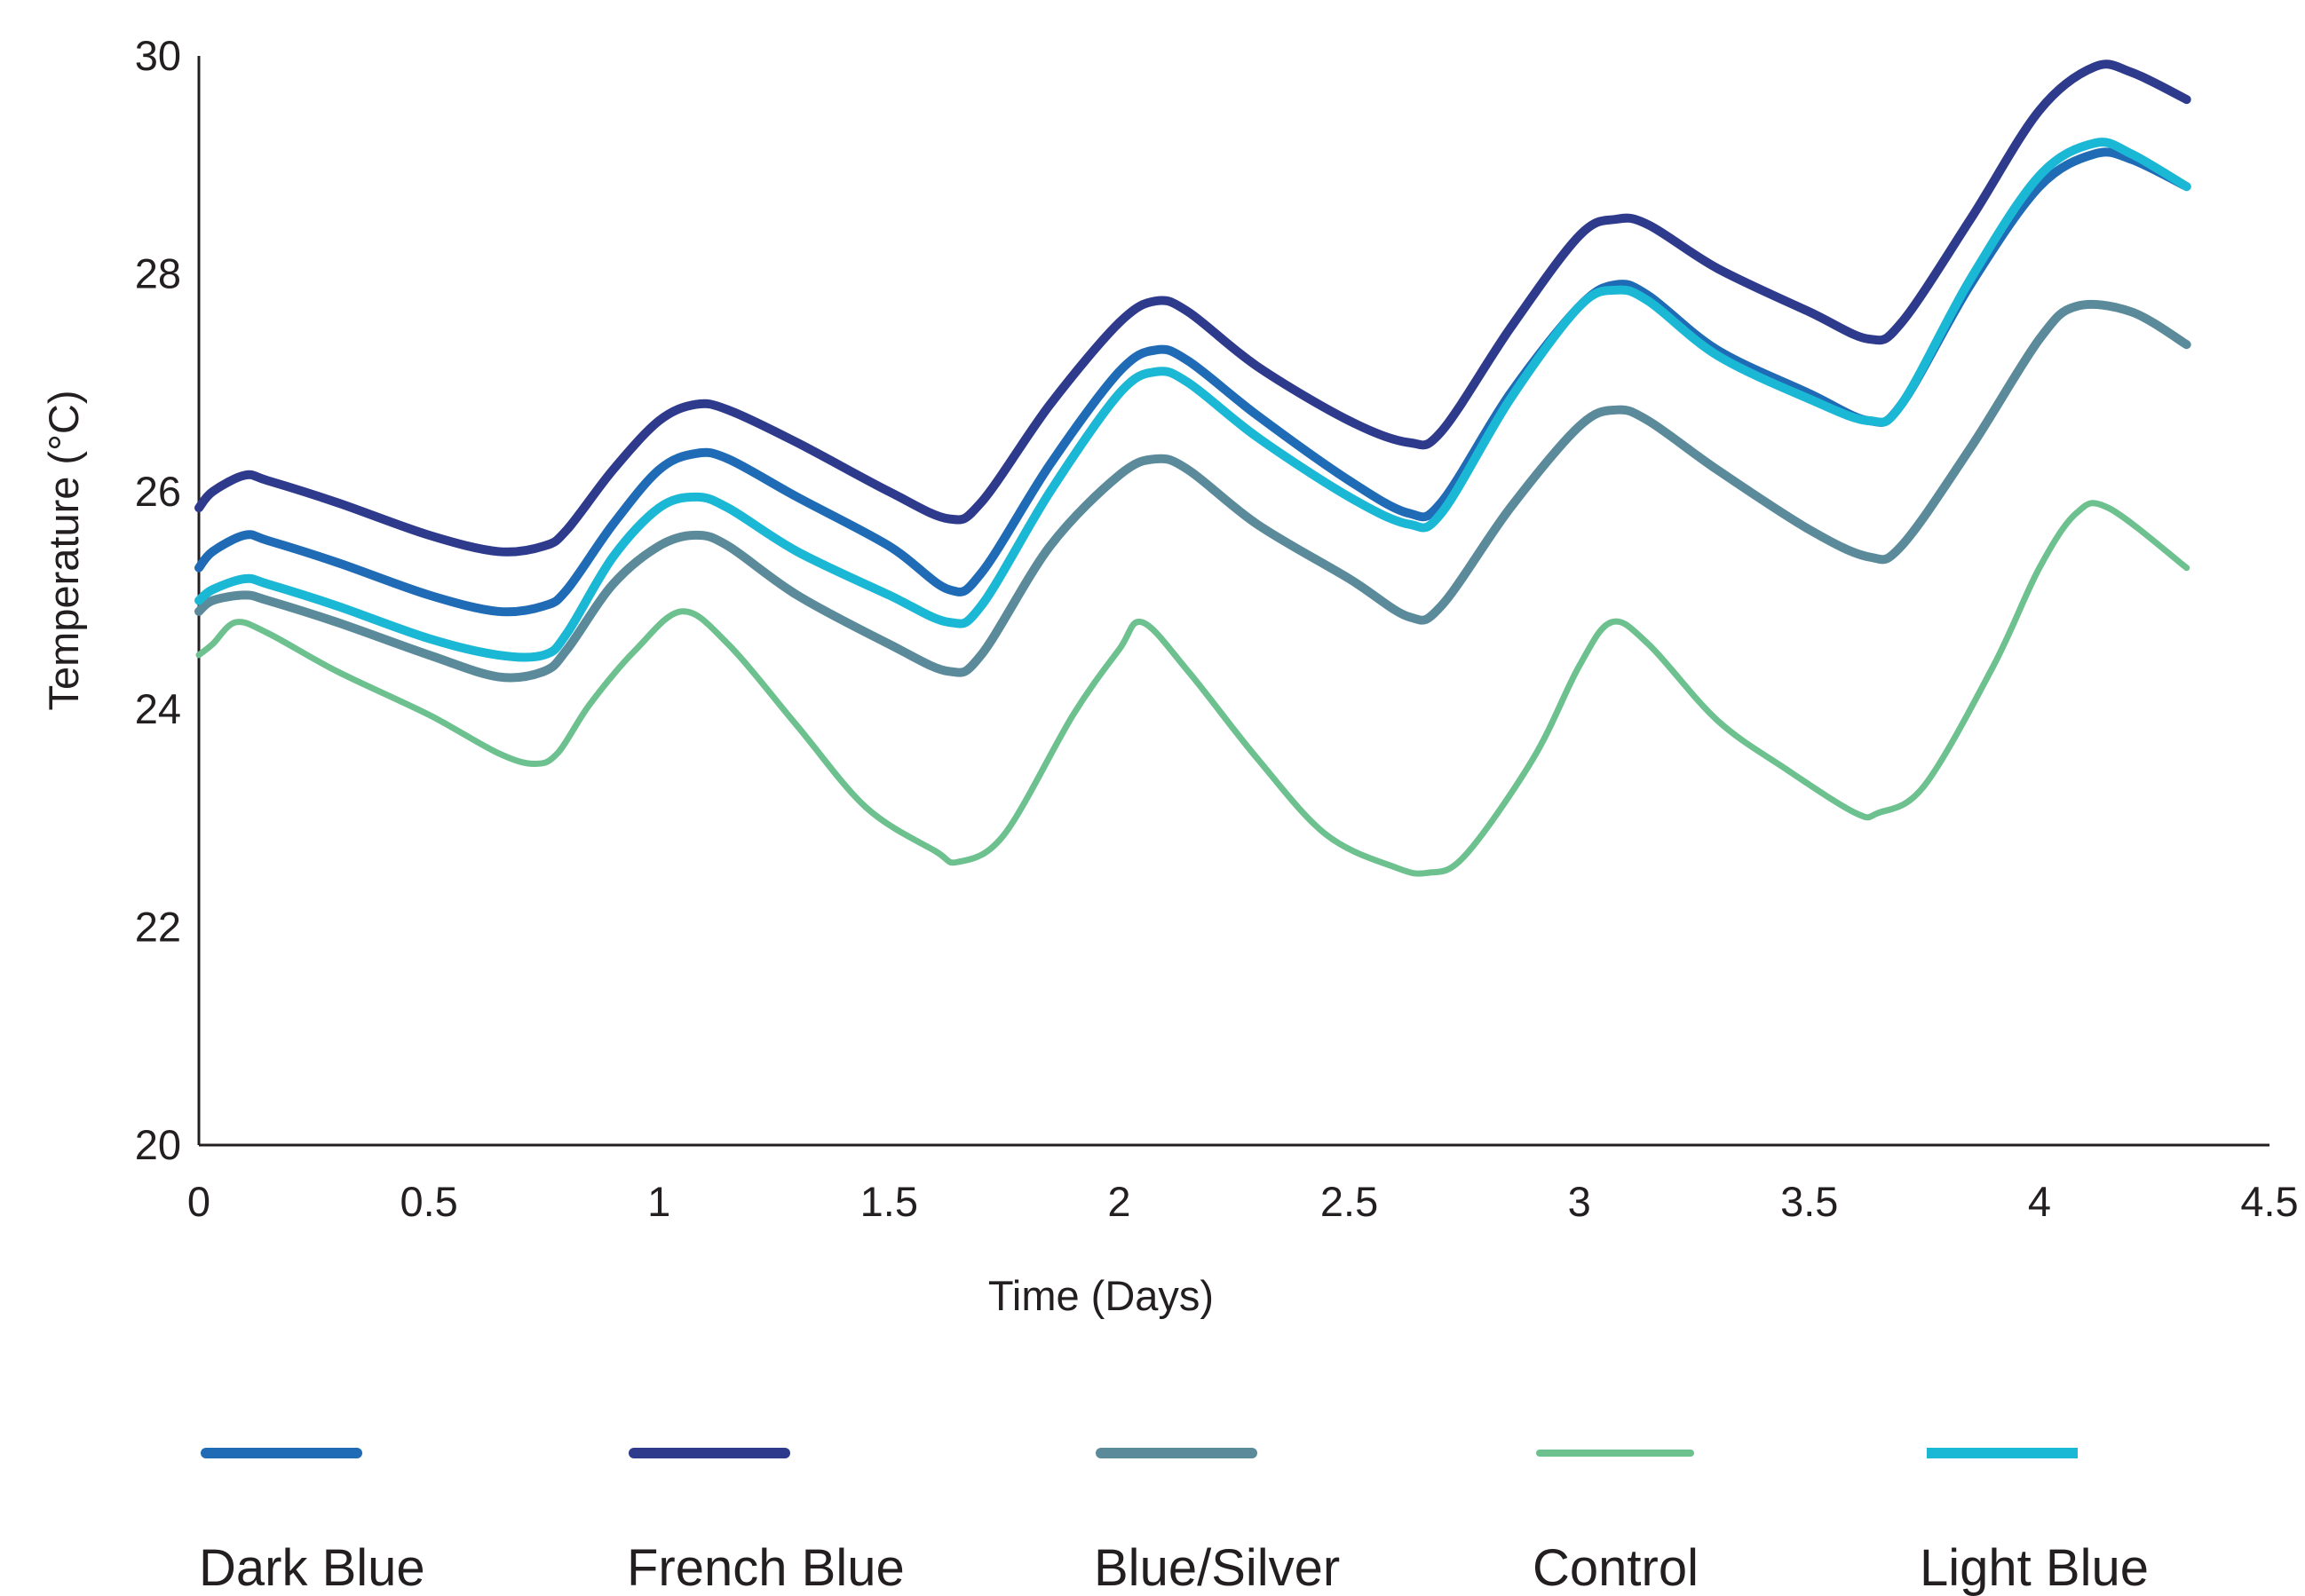 This screenshot has height=1596, width=2305. Describe the element at coordinates (63, 551) in the screenshot. I see `y-axis-title: Temperature (°C)` at that location.